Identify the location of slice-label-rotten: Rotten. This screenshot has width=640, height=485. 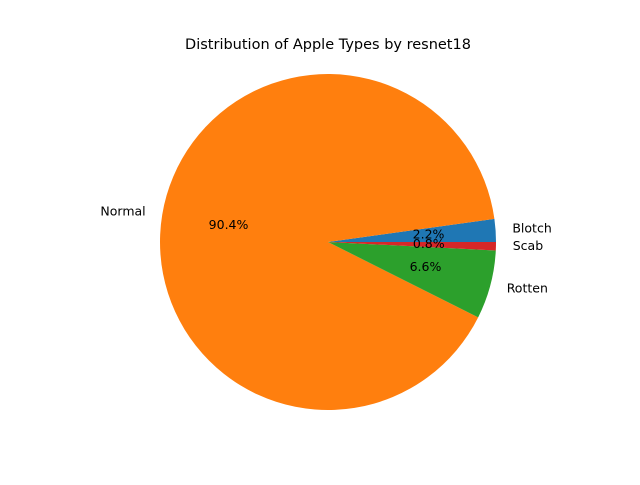
(527, 288).